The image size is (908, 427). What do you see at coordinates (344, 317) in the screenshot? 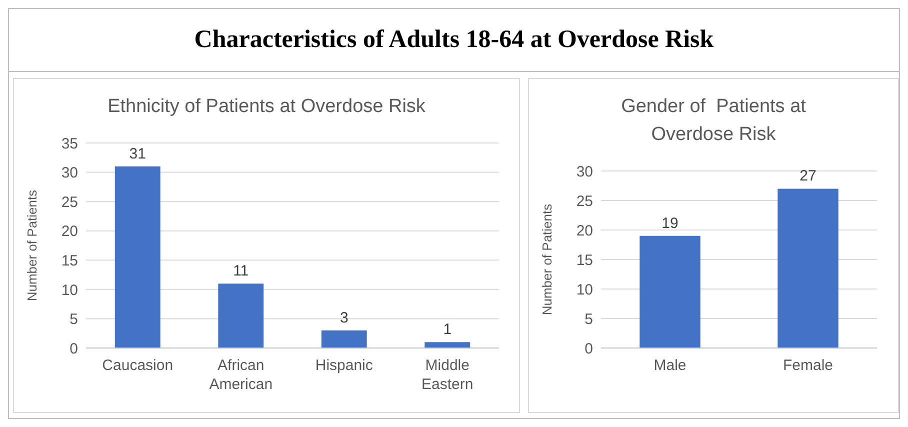
I see `data-label: 3` at bounding box center [344, 317].